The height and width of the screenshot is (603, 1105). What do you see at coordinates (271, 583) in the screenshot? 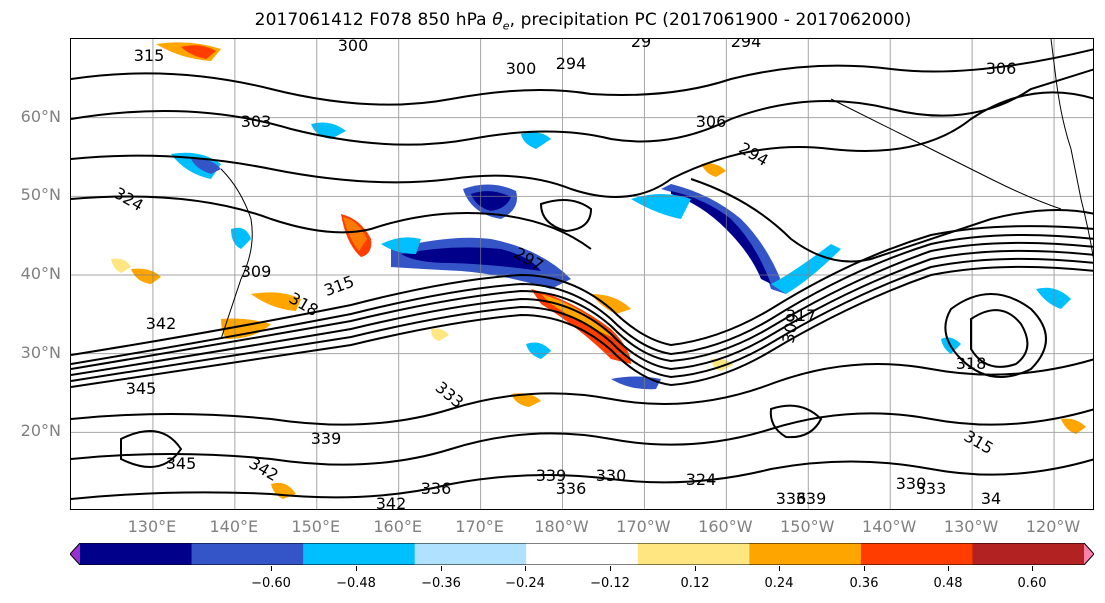
I see `colorbar-tick-label: −0.60` at bounding box center [271, 583].